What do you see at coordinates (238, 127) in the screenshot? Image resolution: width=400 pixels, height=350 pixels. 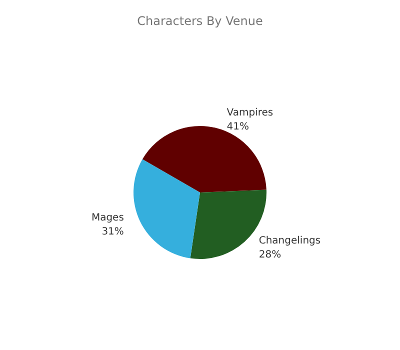 I see `data-label: 41%` at bounding box center [238, 127].